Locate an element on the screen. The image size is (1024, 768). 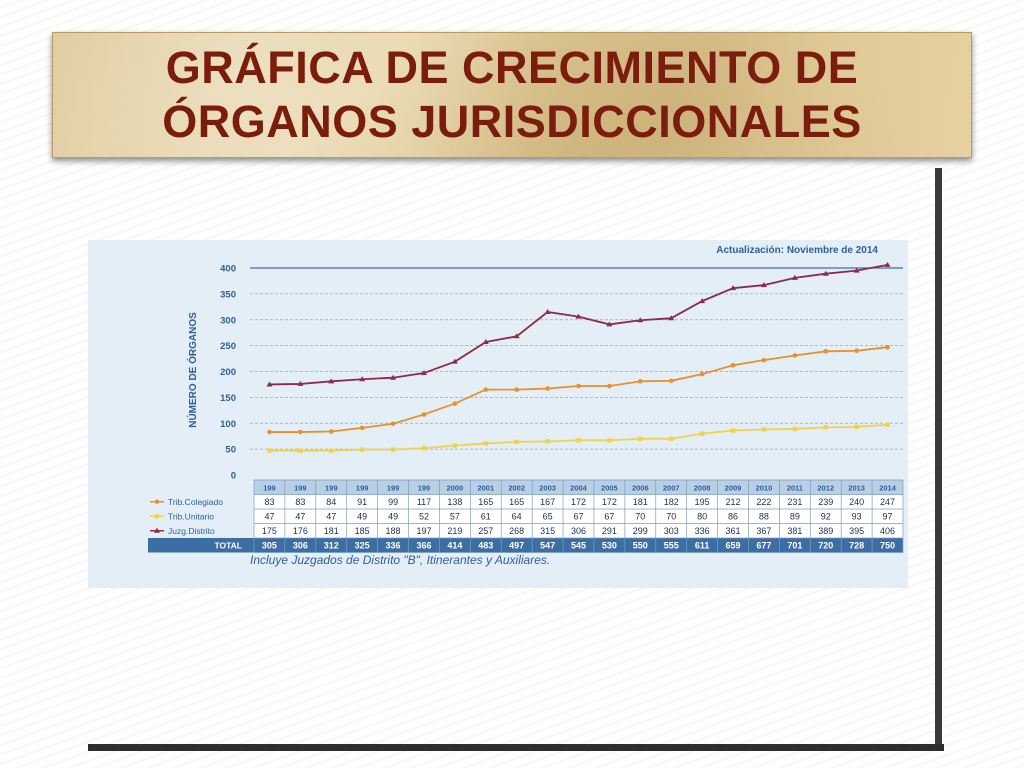
table-cell-value: 83 is located at coordinates (269, 502).